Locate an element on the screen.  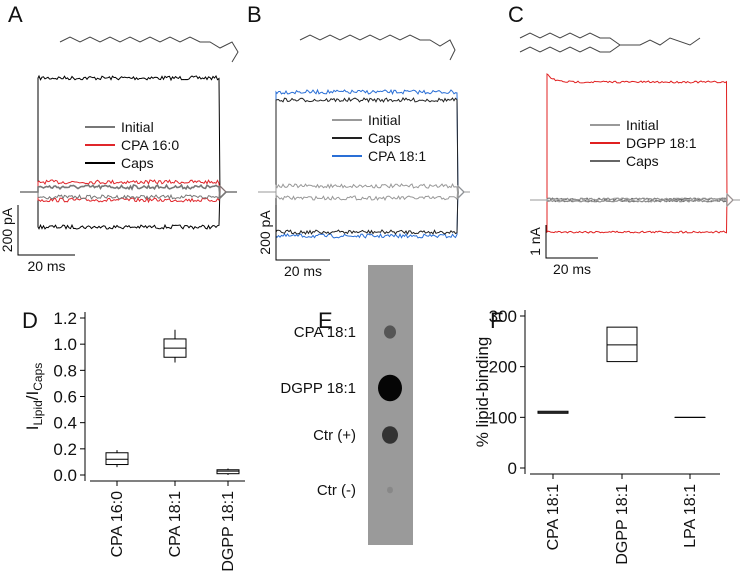
legend-label: CPA 18:1 is located at coordinates (397, 156).